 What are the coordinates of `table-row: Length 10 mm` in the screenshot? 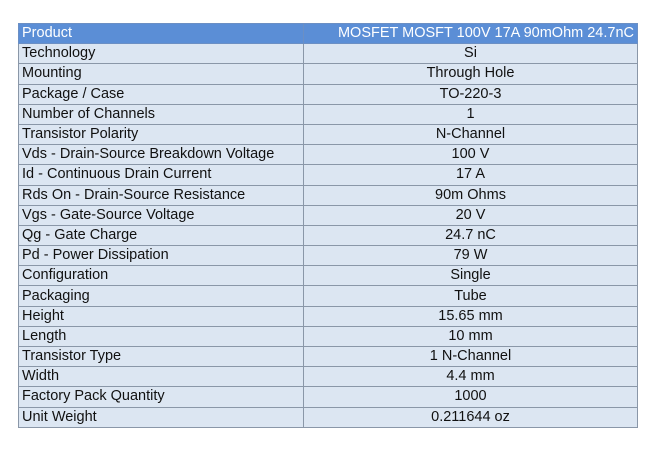 It's located at (328, 336).